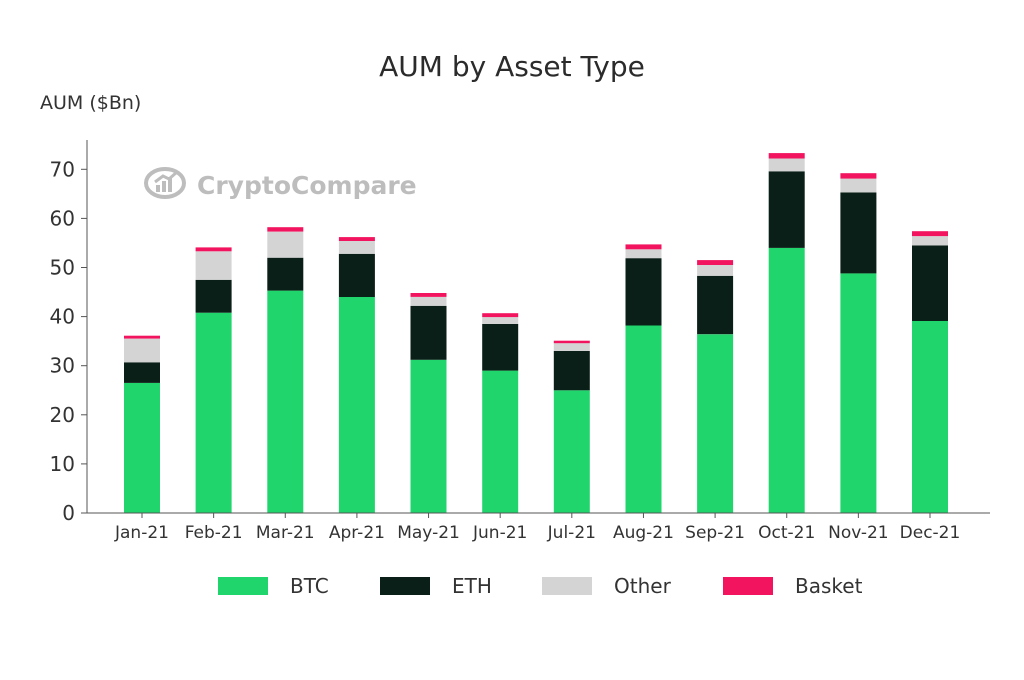 The width and height of the screenshot is (1024, 680). I want to click on legend-label-btc: BTC, so click(309, 586).